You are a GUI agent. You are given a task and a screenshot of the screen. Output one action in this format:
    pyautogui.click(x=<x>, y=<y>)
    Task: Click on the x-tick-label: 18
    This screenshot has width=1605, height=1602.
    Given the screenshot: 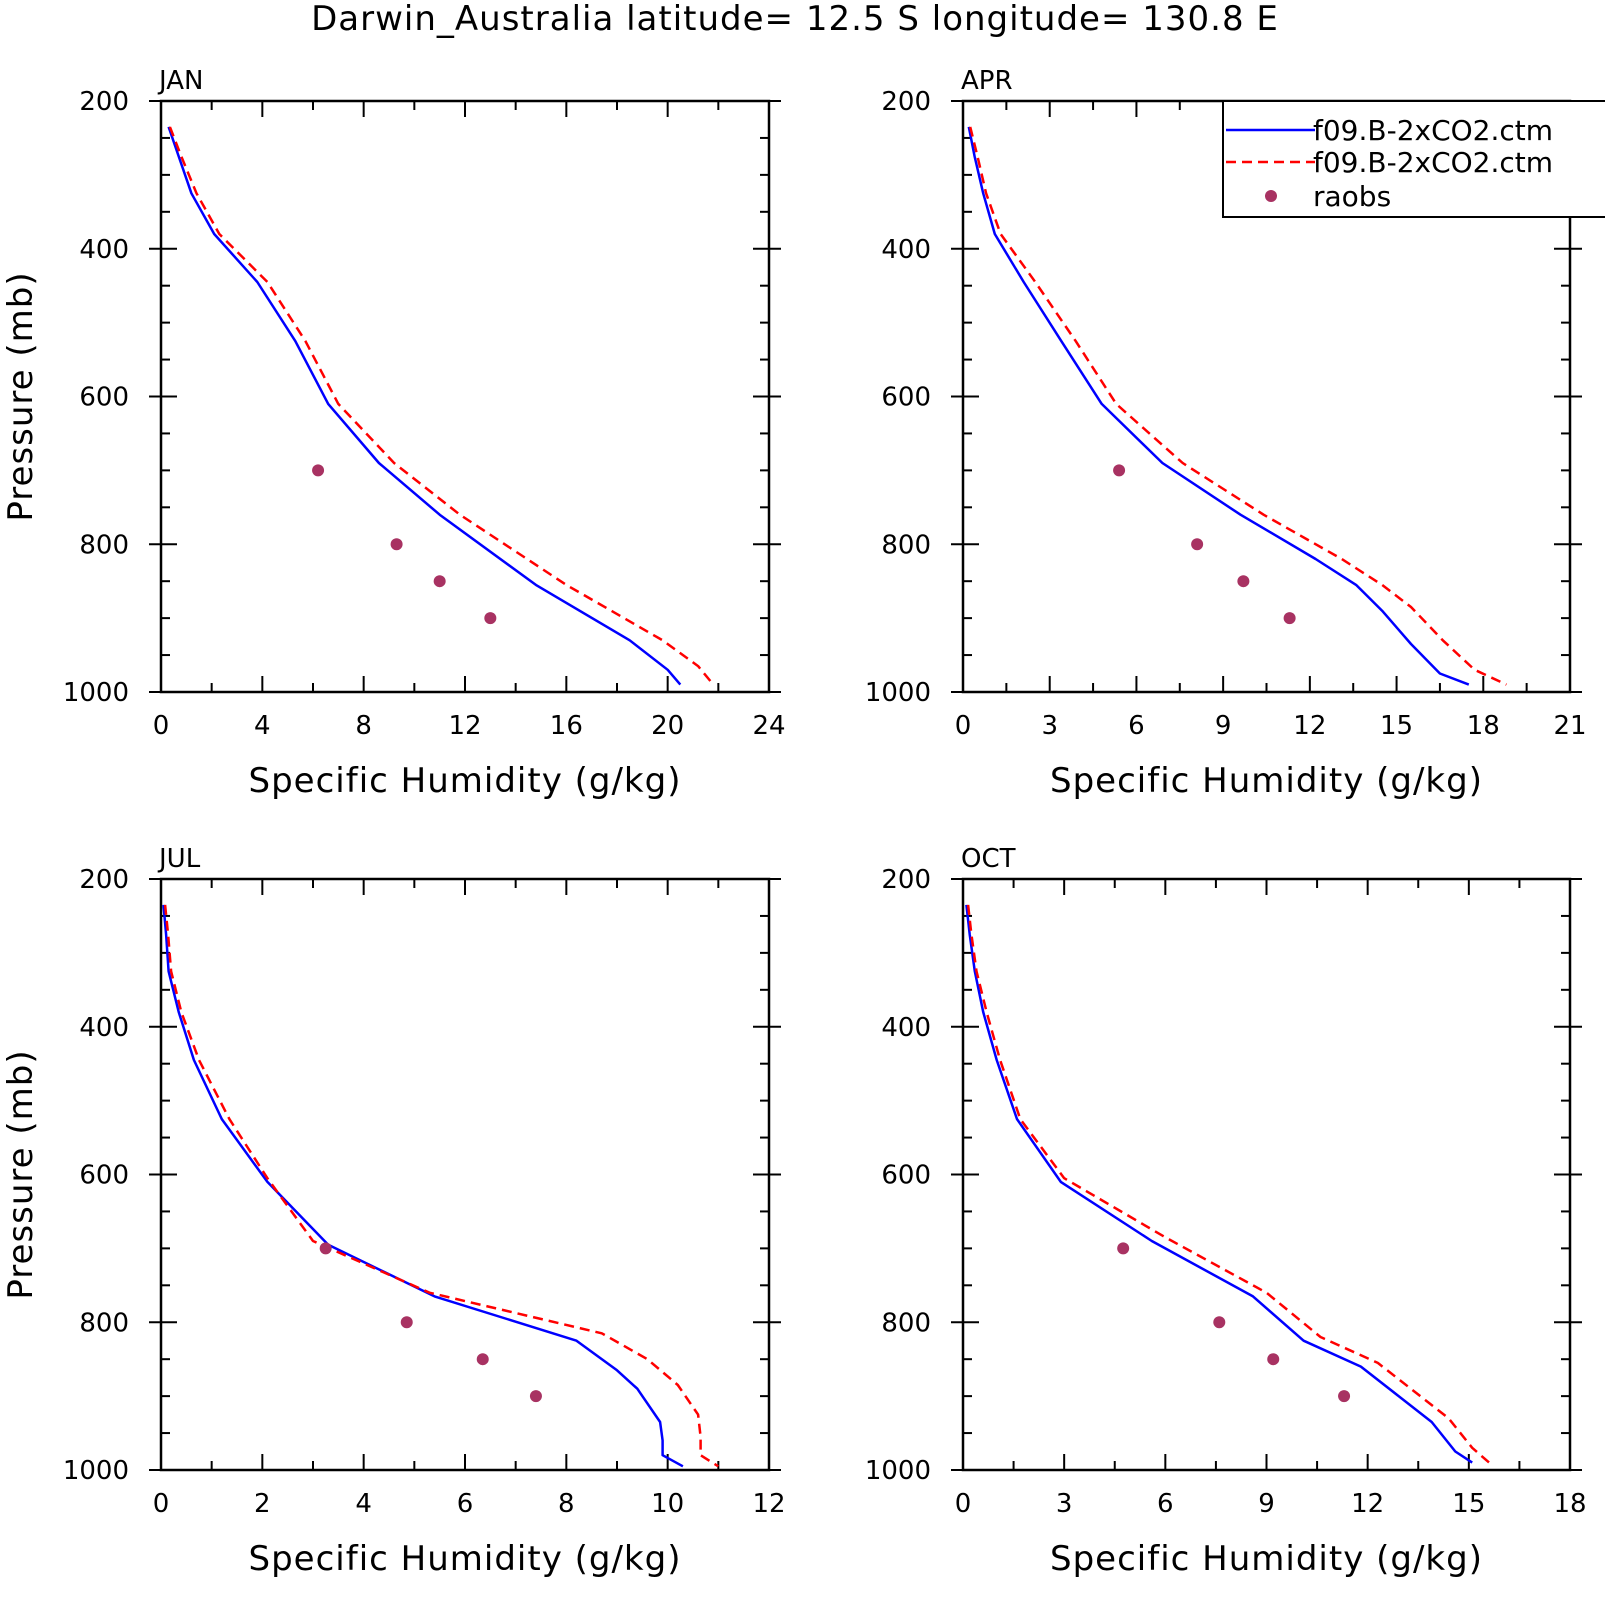 What is the action you would take?
    pyautogui.click(x=1483, y=726)
    